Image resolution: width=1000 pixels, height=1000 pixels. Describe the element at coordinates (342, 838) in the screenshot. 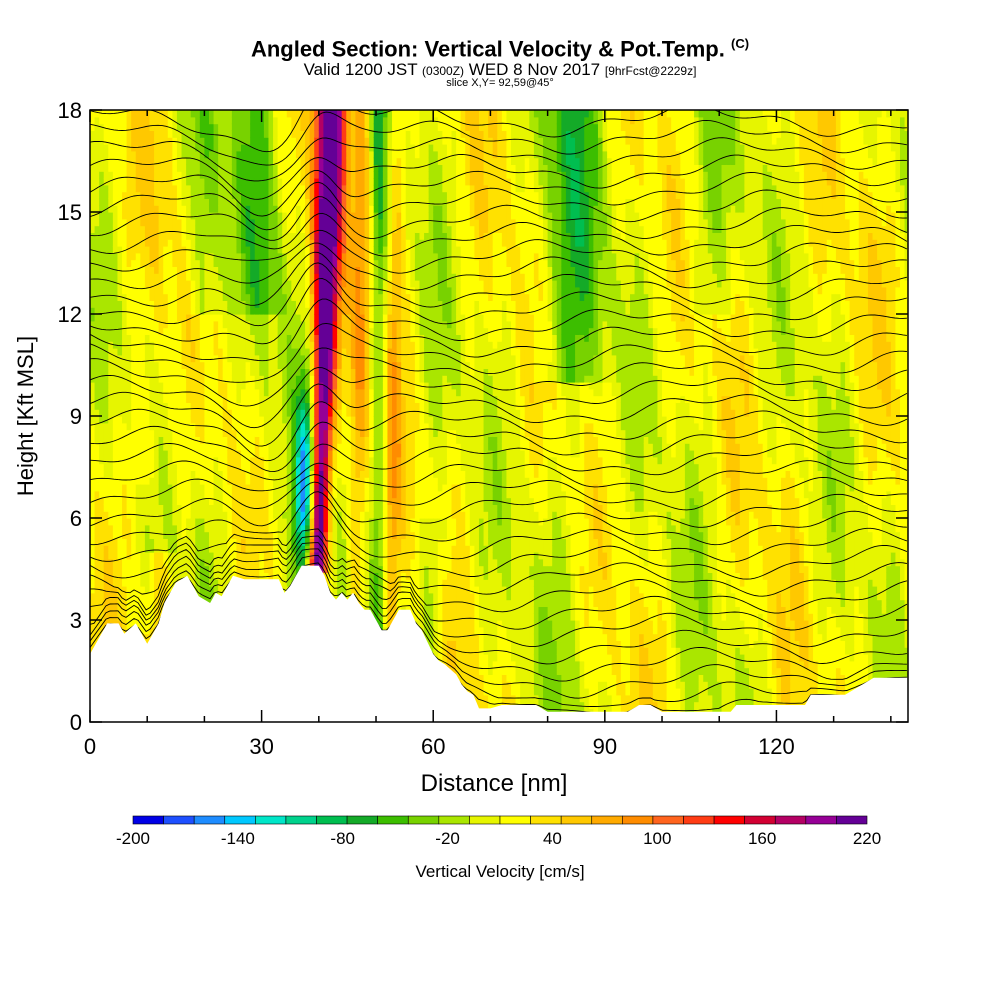

I see `colorbar-tick-label: -80` at that location.